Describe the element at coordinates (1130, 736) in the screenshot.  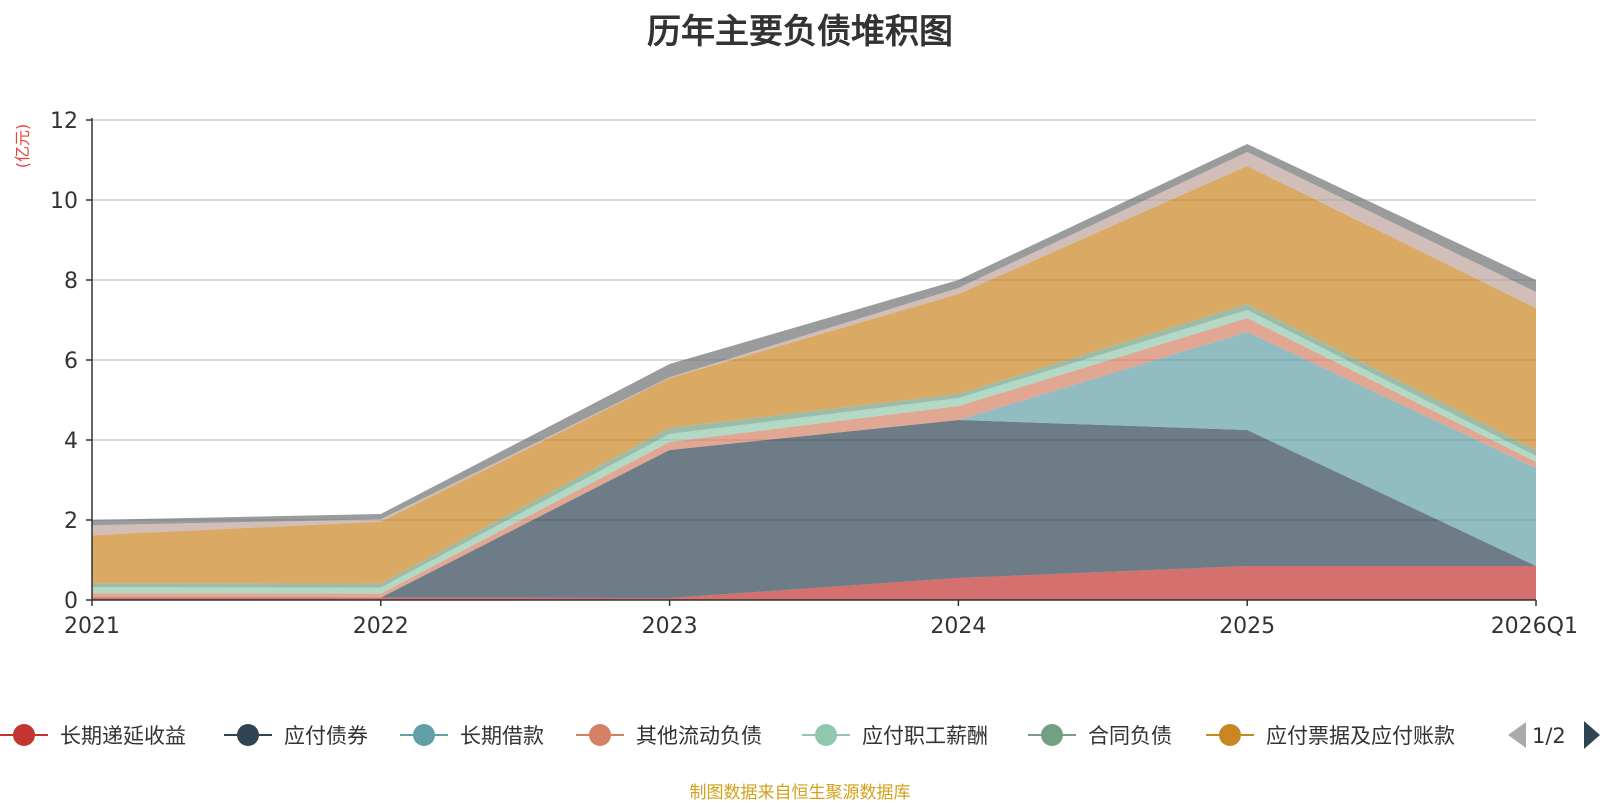
I see `legend-label: 合同负债` at that location.